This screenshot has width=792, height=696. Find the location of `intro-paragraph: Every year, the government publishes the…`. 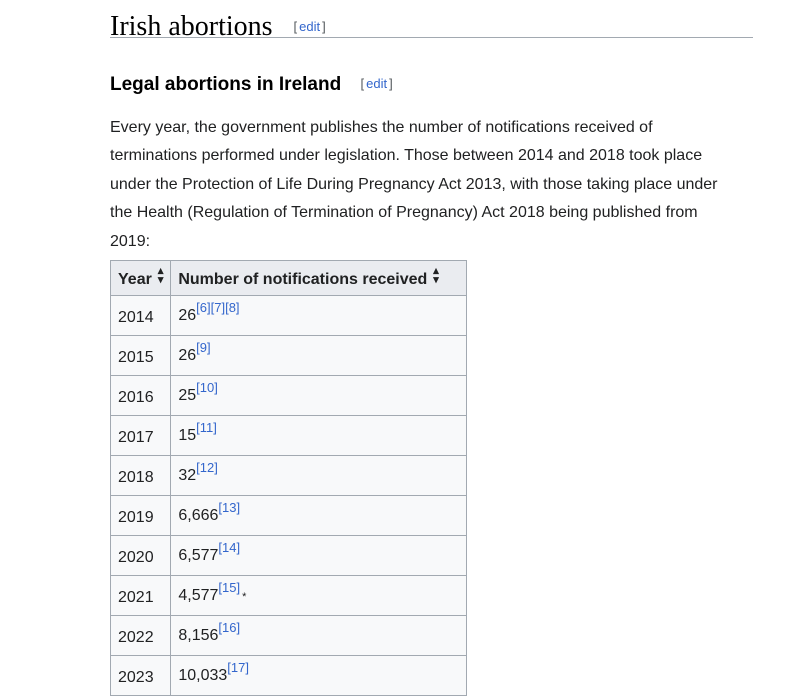

intro-paragraph: Every year, the government publishes the… is located at coordinates (414, 184).